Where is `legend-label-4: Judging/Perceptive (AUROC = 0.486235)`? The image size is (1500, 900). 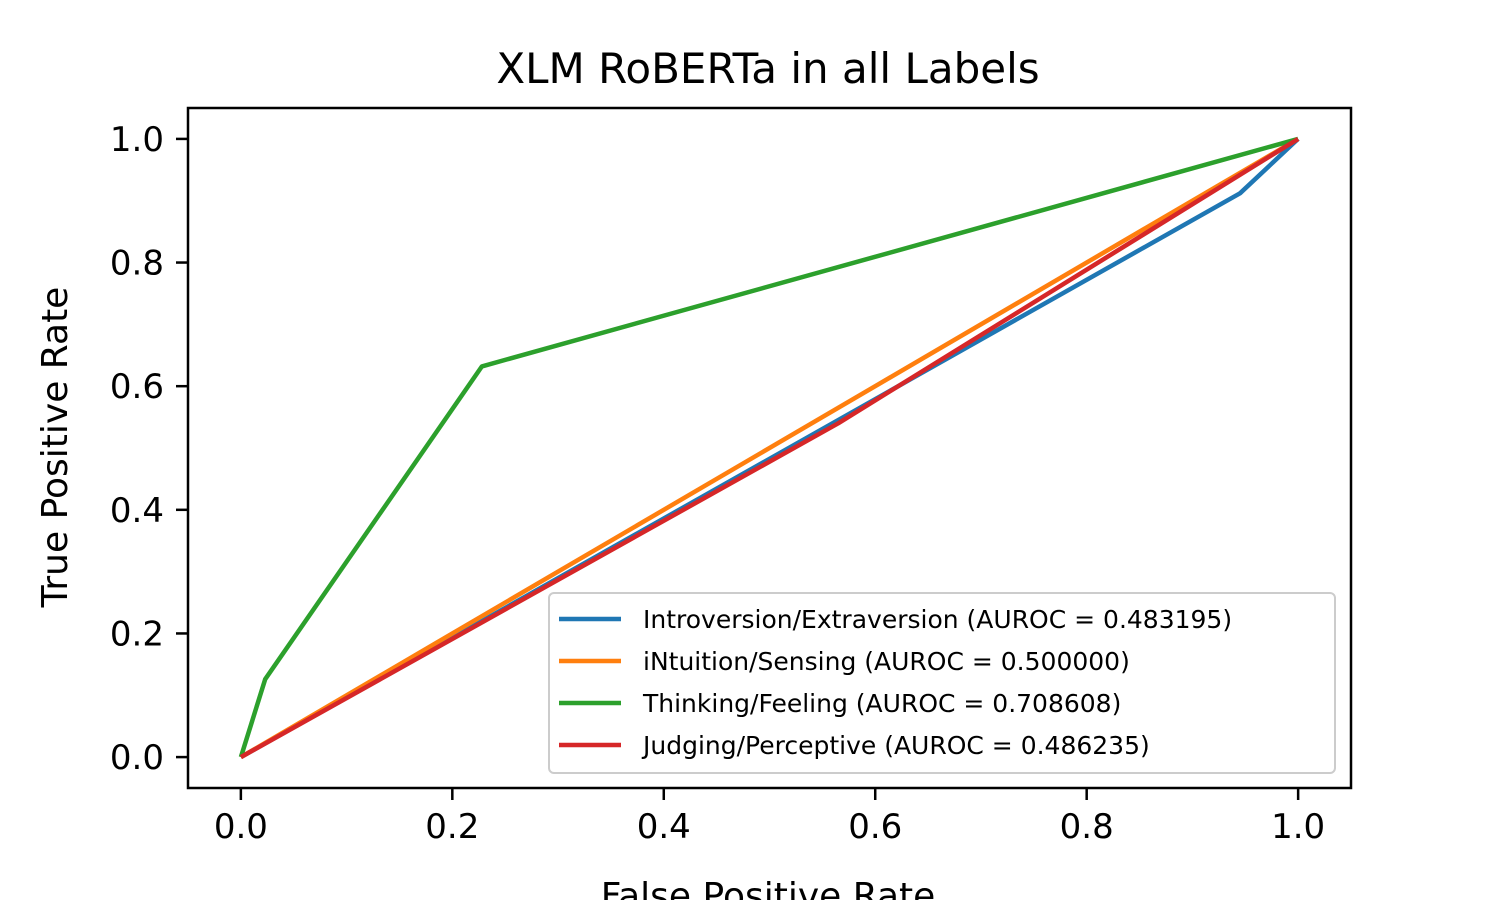
legend-label-4: Judging/Perceptive (AUROC = 0.486235) is located at coordinates (895, 745).